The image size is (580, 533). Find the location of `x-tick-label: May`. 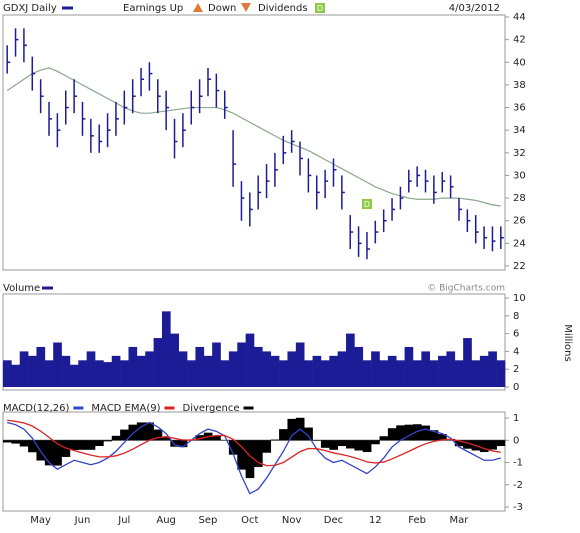

x-tick-label: May is located at coordinates (40, 520).